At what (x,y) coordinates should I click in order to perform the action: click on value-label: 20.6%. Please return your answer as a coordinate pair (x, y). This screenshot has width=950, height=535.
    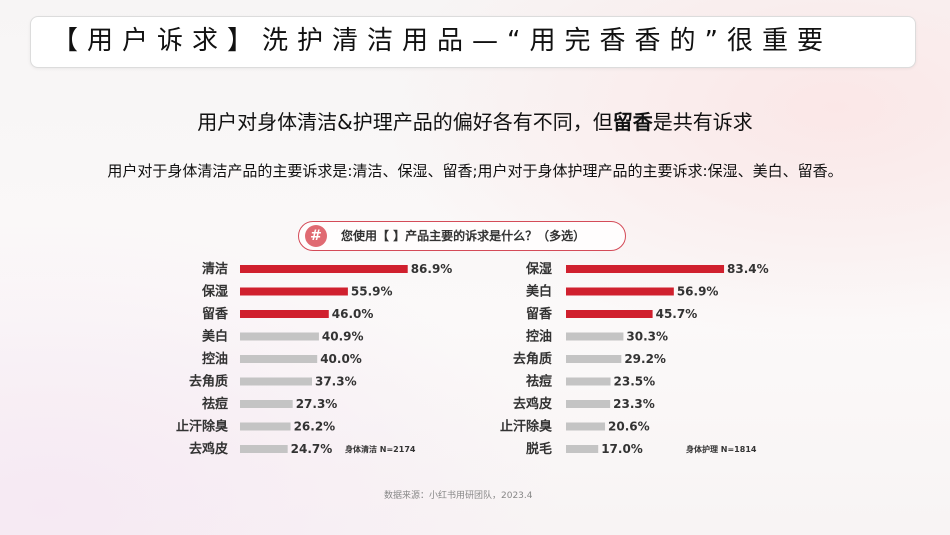
    Looking at the image, I should click on (629, 427).